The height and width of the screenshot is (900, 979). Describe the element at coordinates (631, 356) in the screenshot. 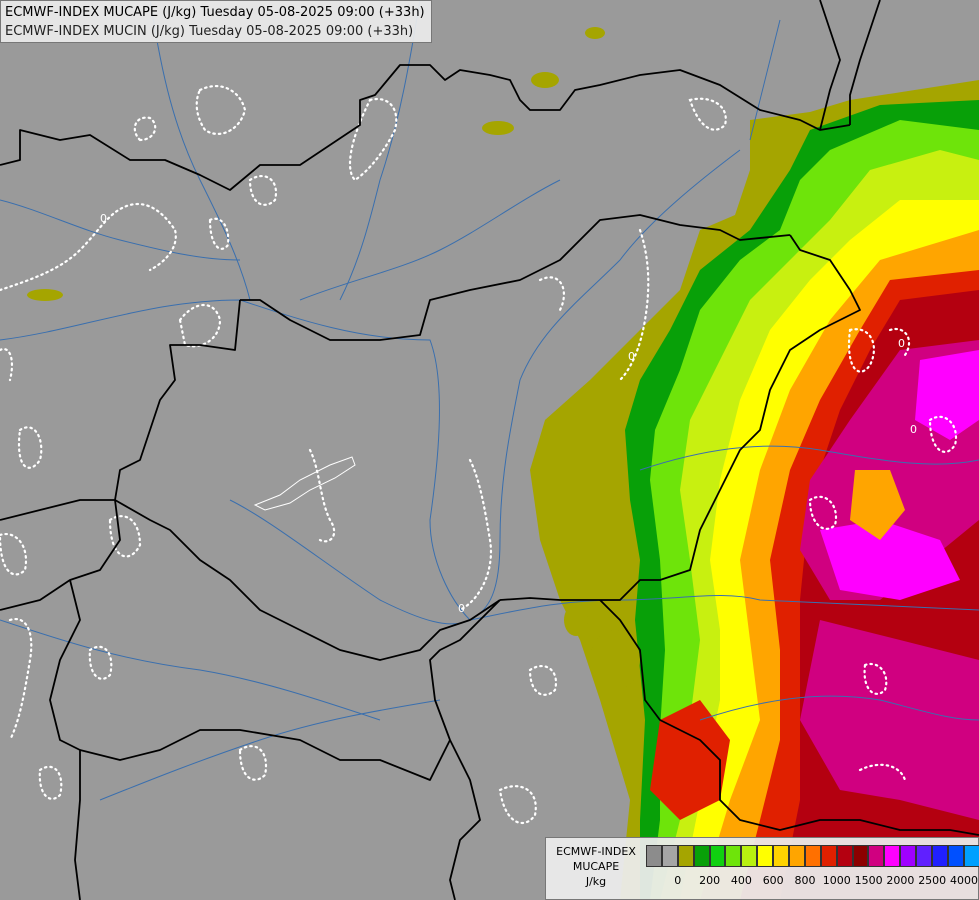

I see `cin-label-4: 0` at that location.